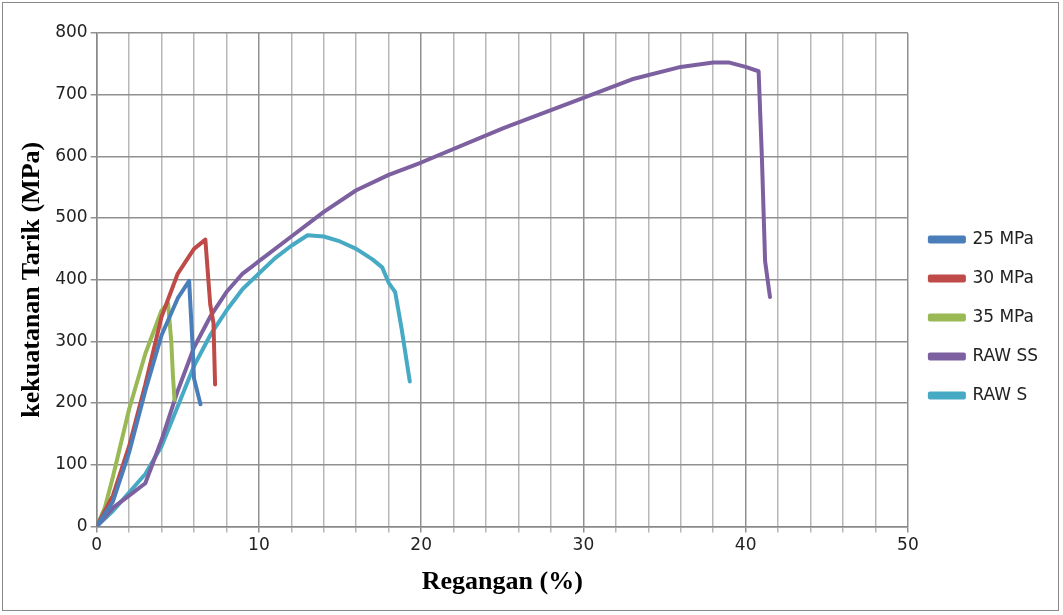  Describe the element at coordinates (1003, 315) in the screenshot. I see `legend-label: 35 MPa` at that location.